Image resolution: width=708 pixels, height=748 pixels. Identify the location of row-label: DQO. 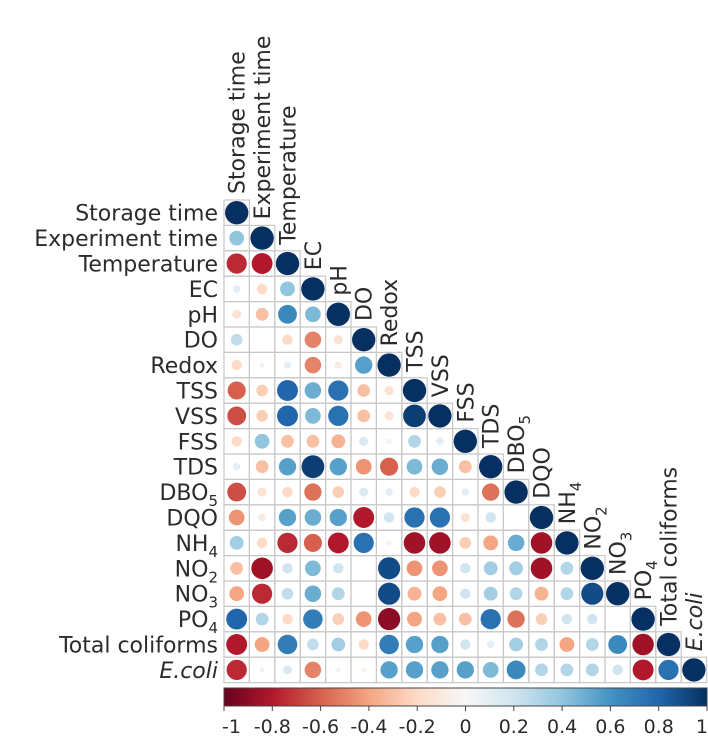
(192, 519).